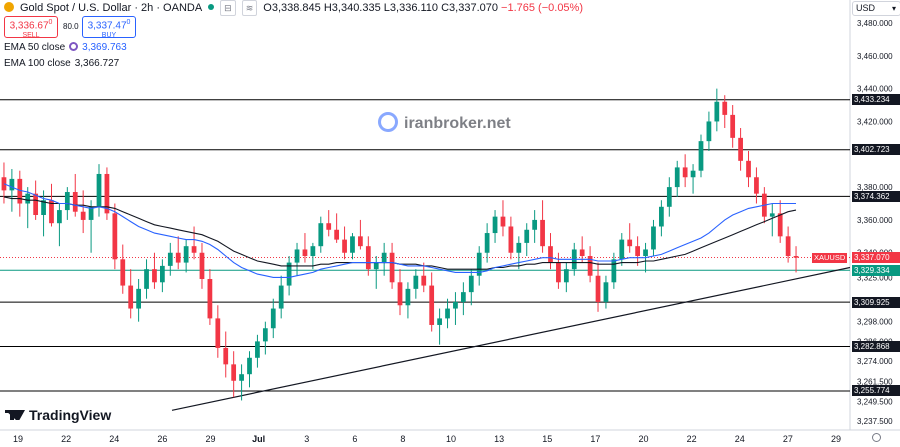  Describe the element at coordinates (31, 36) in the screenshot. I see `sell-label: SELL` at that location.